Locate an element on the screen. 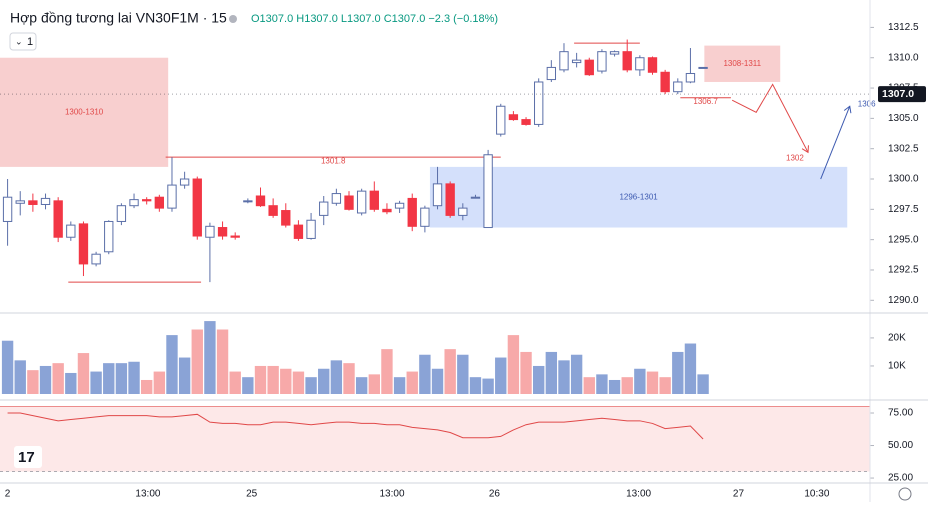  zone-label: 1296-1301 is located at coordinates (638, 196).